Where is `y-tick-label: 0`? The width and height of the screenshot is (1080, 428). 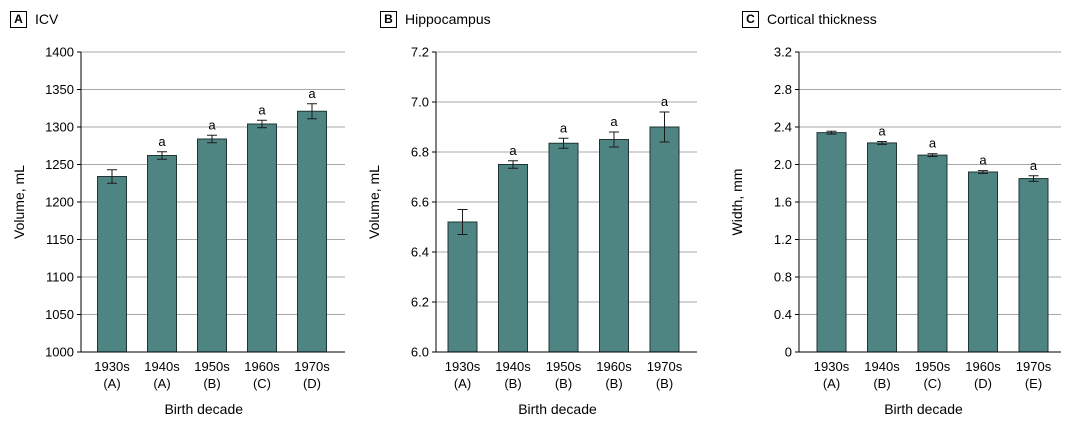
y-tick-label: 0 is located at coordinates (788, 352).